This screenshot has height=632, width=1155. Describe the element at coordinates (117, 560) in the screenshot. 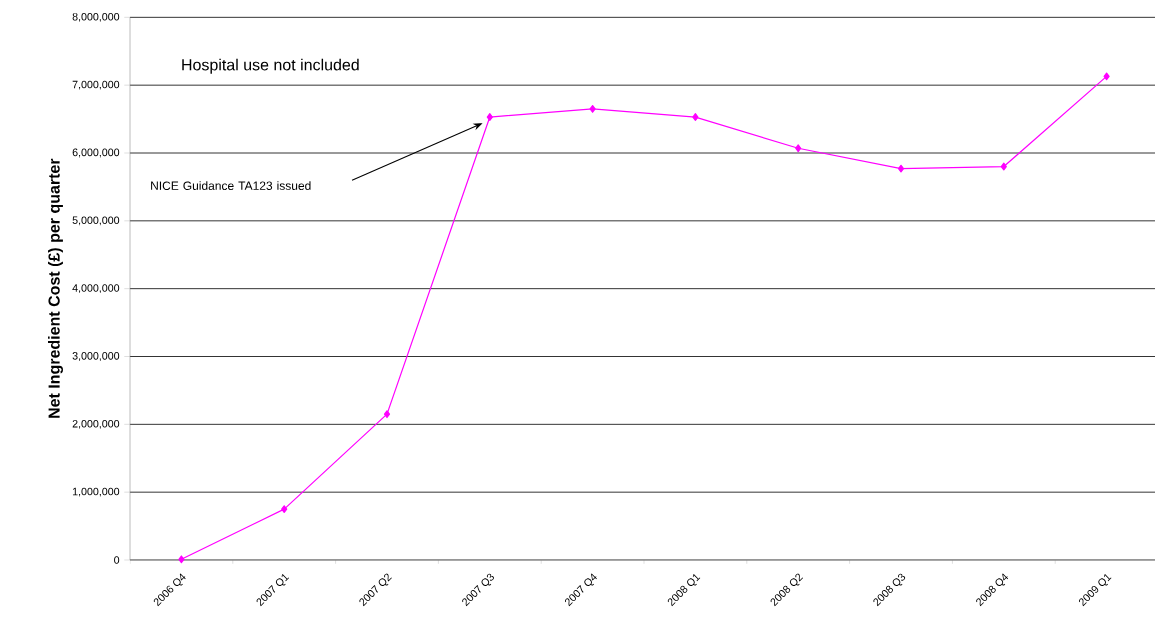

I see `y-tick-label: 0` at that location.